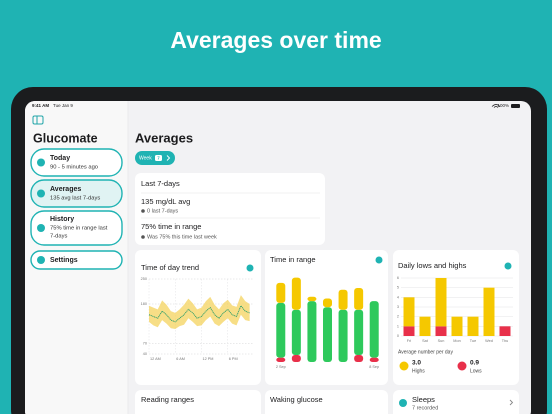 This screenshot has width=552, height=414. What do you see at coordinates (208, 359) in the screenshot?
I see `x-tick-label: 12 PM` at bounding box center [208, 359].